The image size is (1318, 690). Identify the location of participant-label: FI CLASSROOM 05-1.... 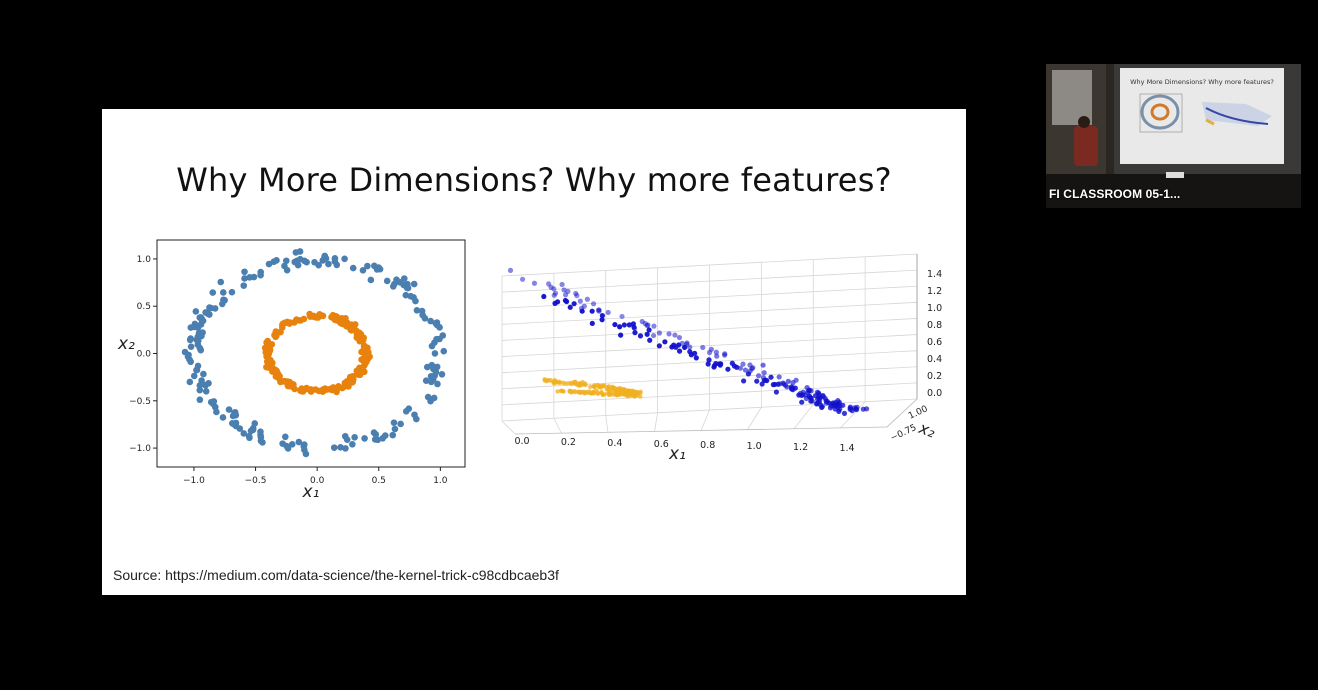
(1115, 194).